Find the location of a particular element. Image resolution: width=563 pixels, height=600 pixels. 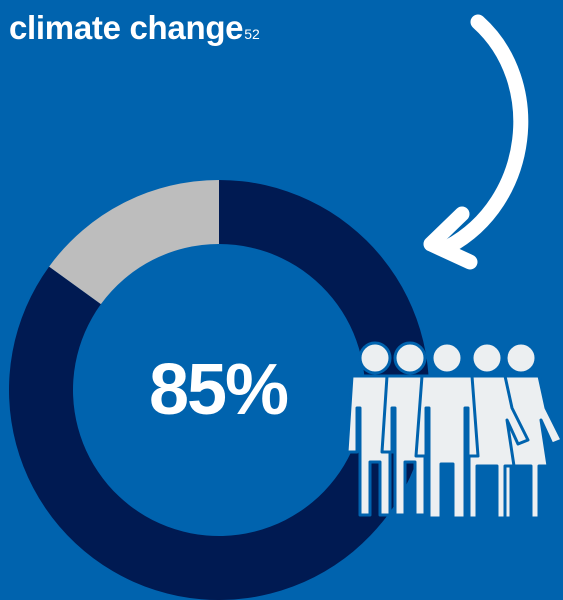

center-percentage-label: 85% is located at coordinates (218, 390).